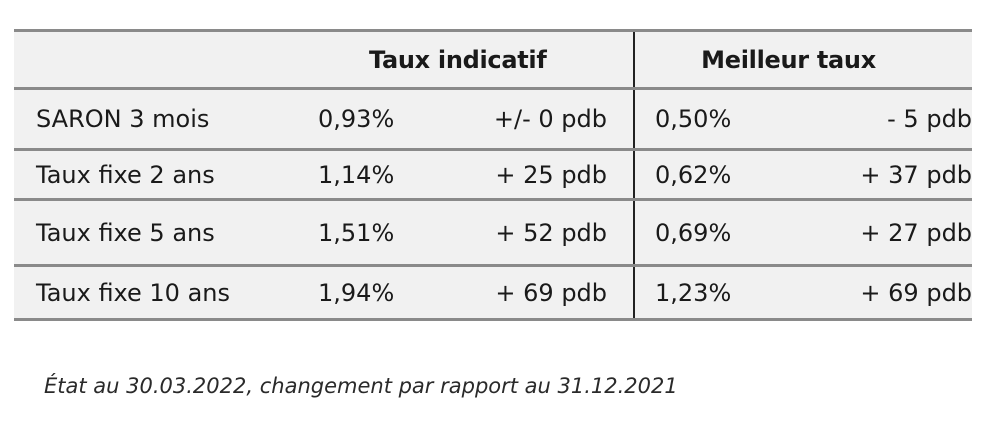  What do you see at coordinates (537, 233) in the screenshot?
I see `indicative-rate-change: + 52 pdb` at bounding box center [537, 233].